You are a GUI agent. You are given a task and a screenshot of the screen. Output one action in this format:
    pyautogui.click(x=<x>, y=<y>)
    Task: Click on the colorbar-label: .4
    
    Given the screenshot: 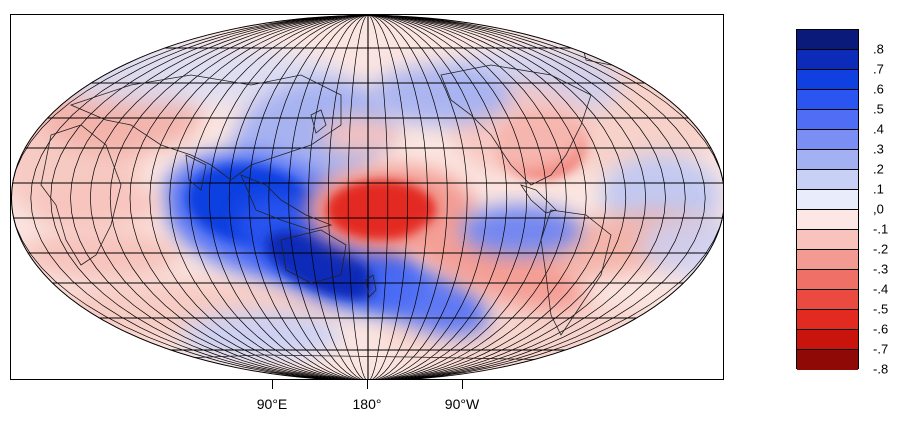 What is the action you would take?
    pyautogui.click(x=878, y=129)
    